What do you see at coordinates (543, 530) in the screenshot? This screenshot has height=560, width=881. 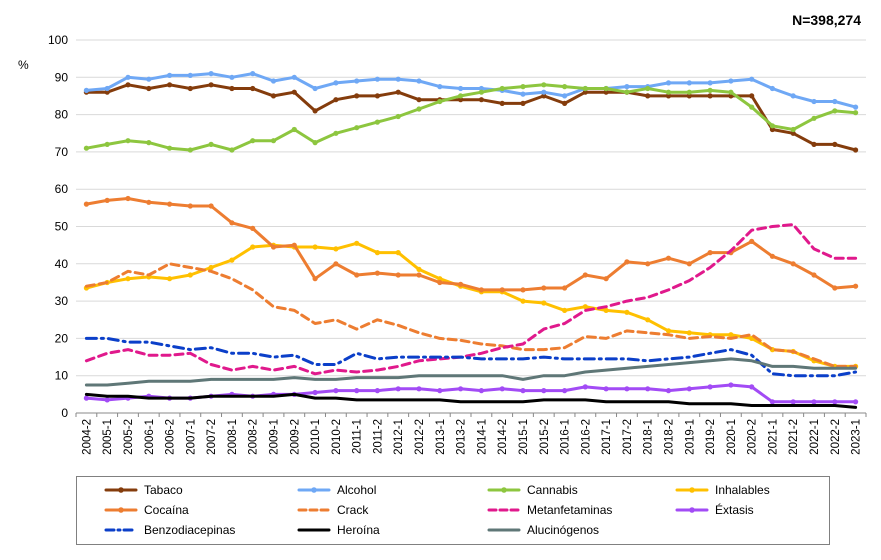 I see `legend-item-alucinogenos: Alucinógenos` at bounding box center [543, 530].